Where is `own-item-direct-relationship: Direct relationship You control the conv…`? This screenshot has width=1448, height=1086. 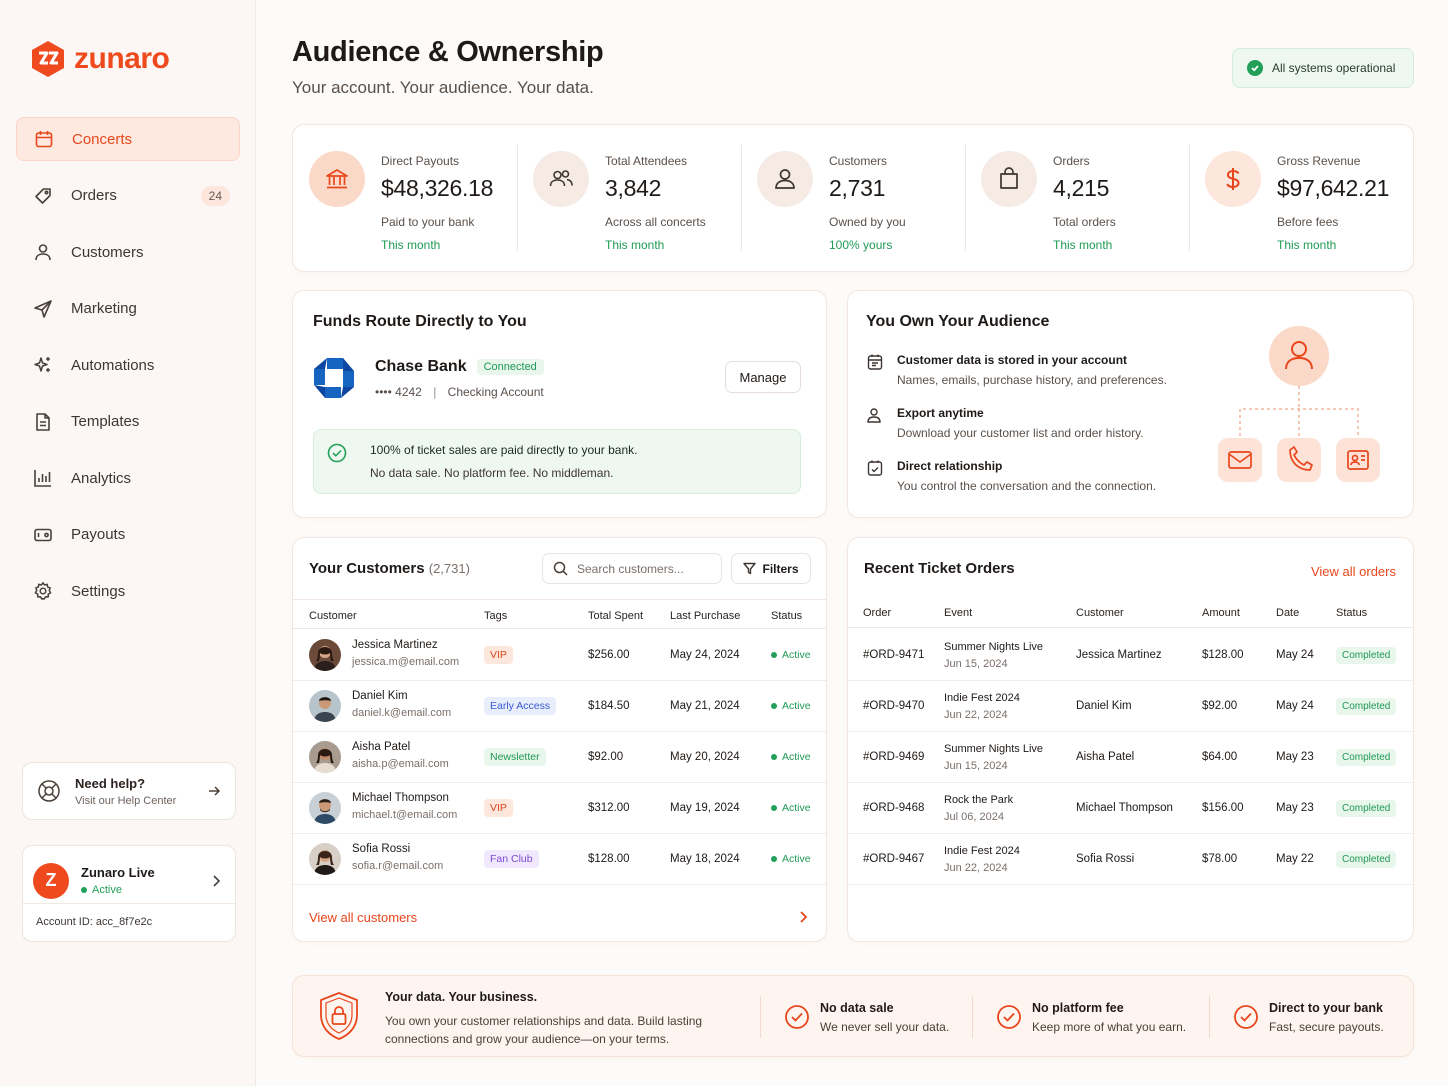
own-item-direct-relationship: Direct relationship You control the conv… is located at coordinates (1011, 476).